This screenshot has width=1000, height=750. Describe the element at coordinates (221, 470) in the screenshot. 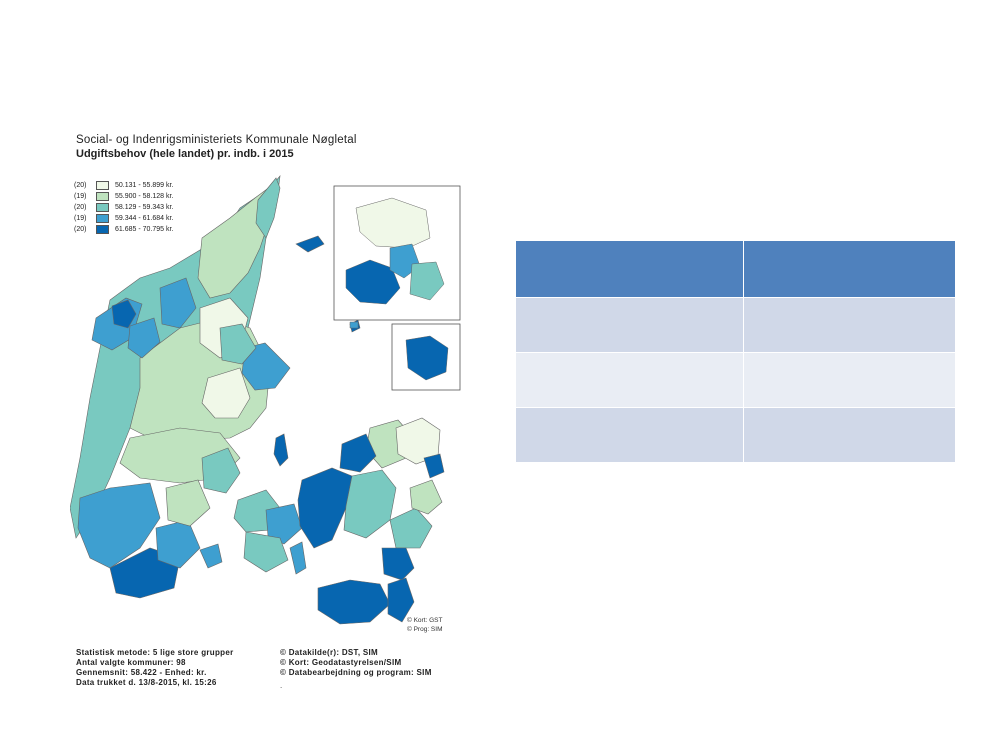

I see `region-vejle-east` at that location.